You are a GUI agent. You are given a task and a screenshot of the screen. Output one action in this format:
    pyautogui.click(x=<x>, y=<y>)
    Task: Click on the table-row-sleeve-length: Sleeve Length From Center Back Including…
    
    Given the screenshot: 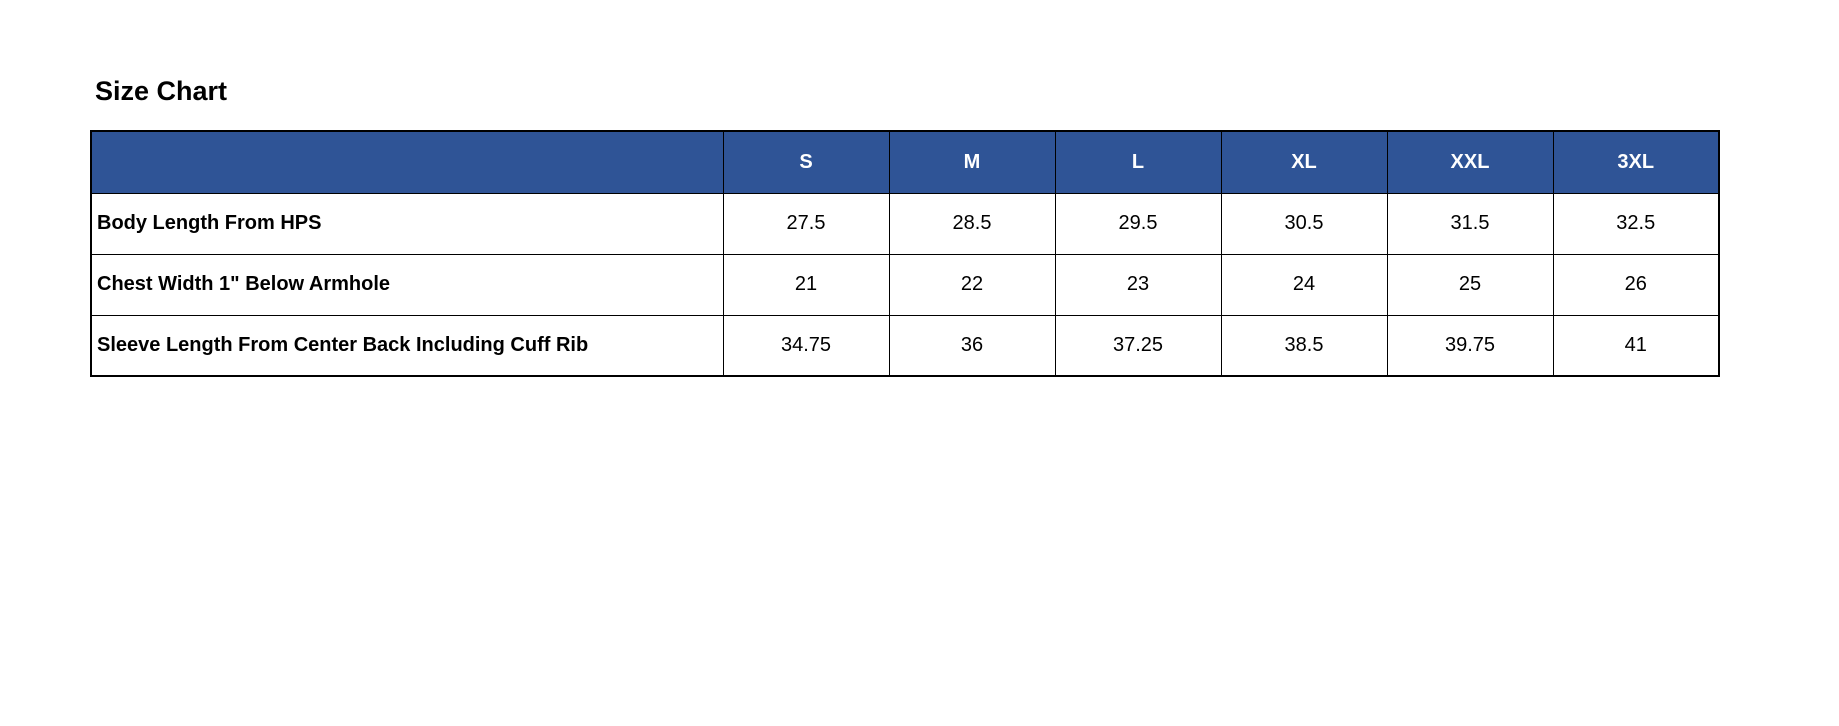 What is the action you would take?
    pyautogui.click(x=905, y=345)
    